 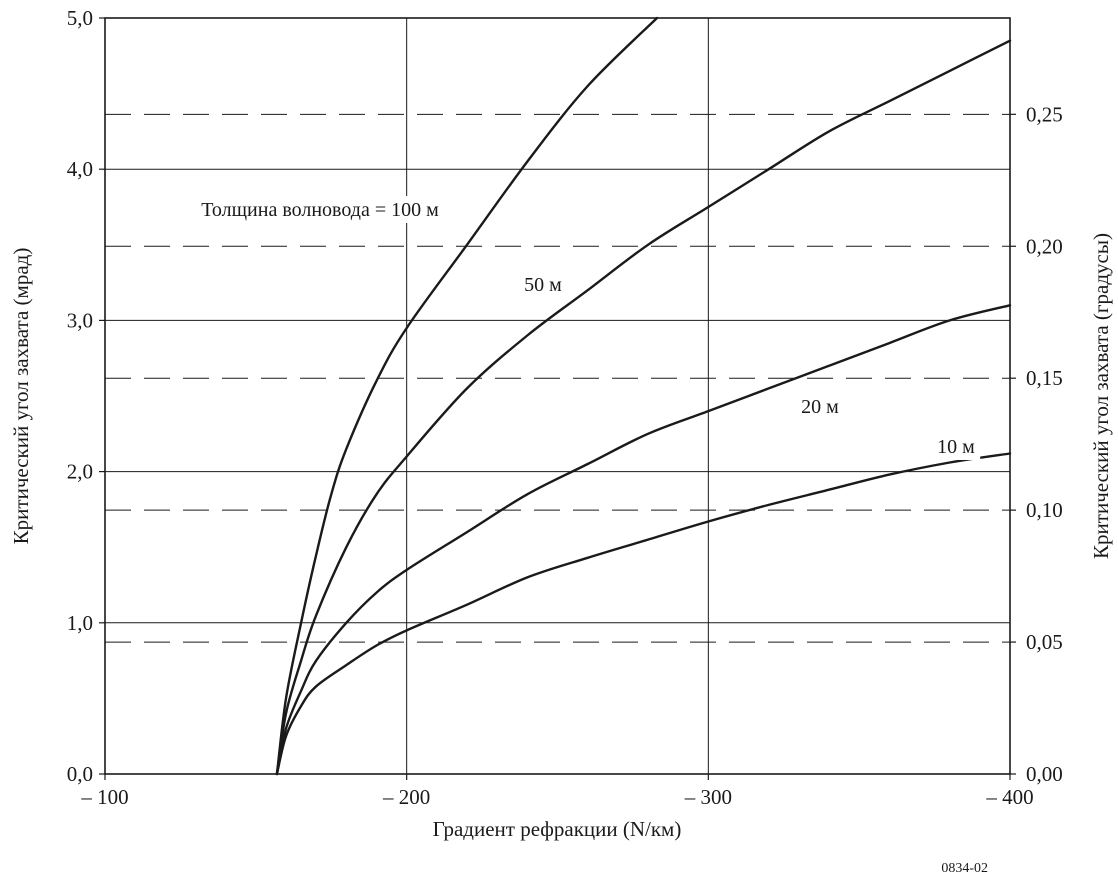 I want to click on y2-tick-label: 0,00, so click(x=1044, y=774).